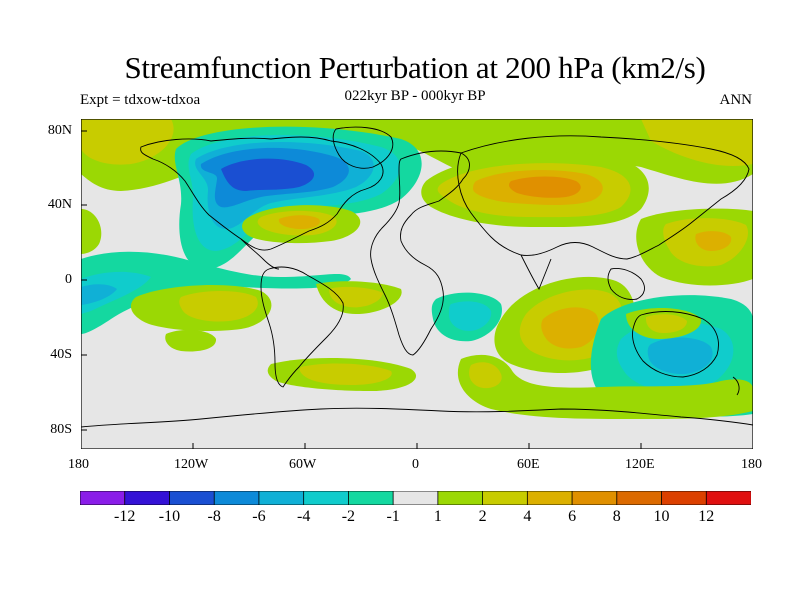  Describe the element at coordinates (191, 464) in the screenshot. I see `x-tick-label: 120W` at that location.